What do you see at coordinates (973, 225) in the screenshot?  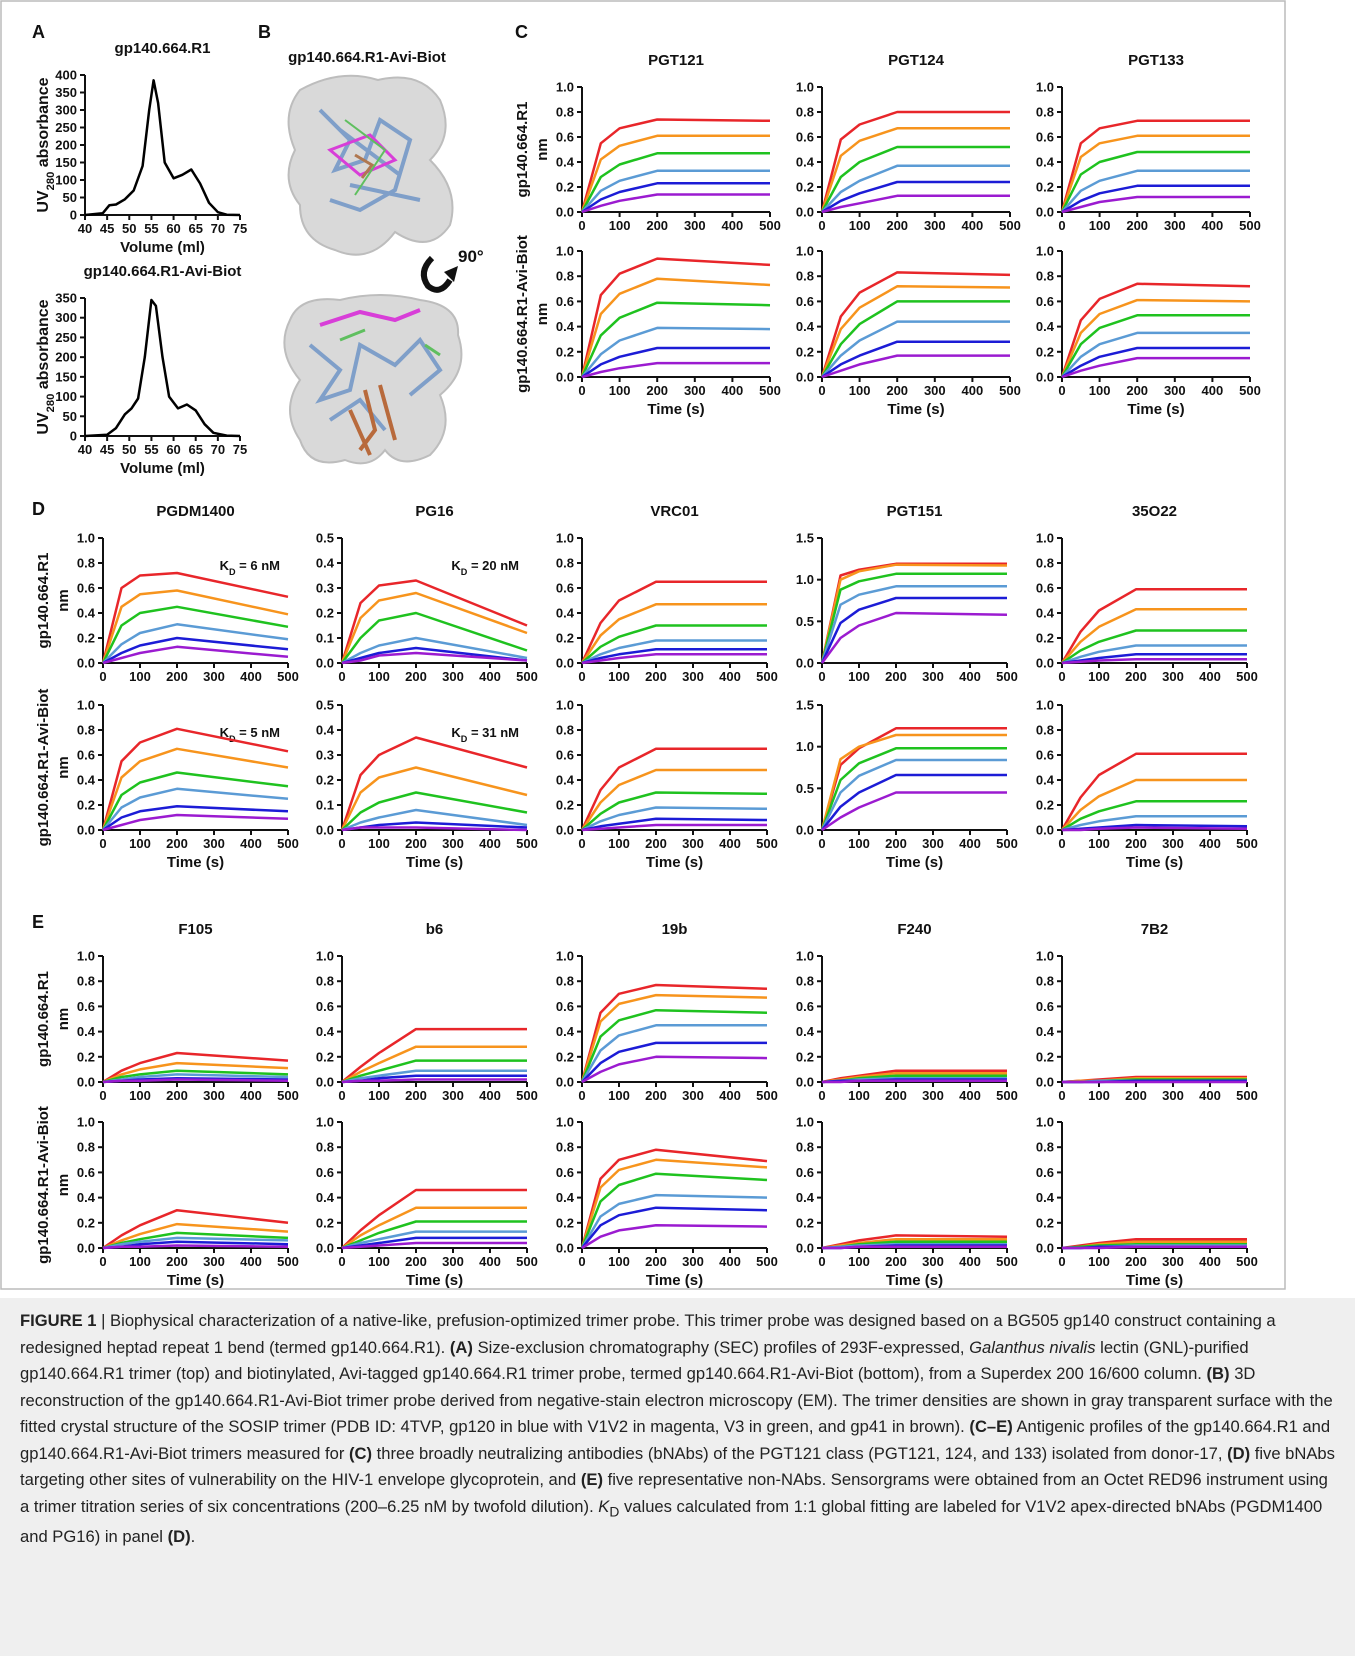 I see `x-tick-label: 400` at bounding box center [973, 225].